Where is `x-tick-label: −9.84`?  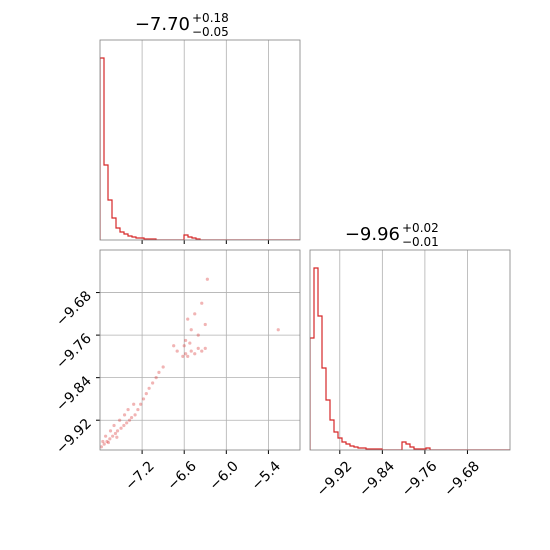 x-tick-label: −9.84 is located at coordinates (377, 479).